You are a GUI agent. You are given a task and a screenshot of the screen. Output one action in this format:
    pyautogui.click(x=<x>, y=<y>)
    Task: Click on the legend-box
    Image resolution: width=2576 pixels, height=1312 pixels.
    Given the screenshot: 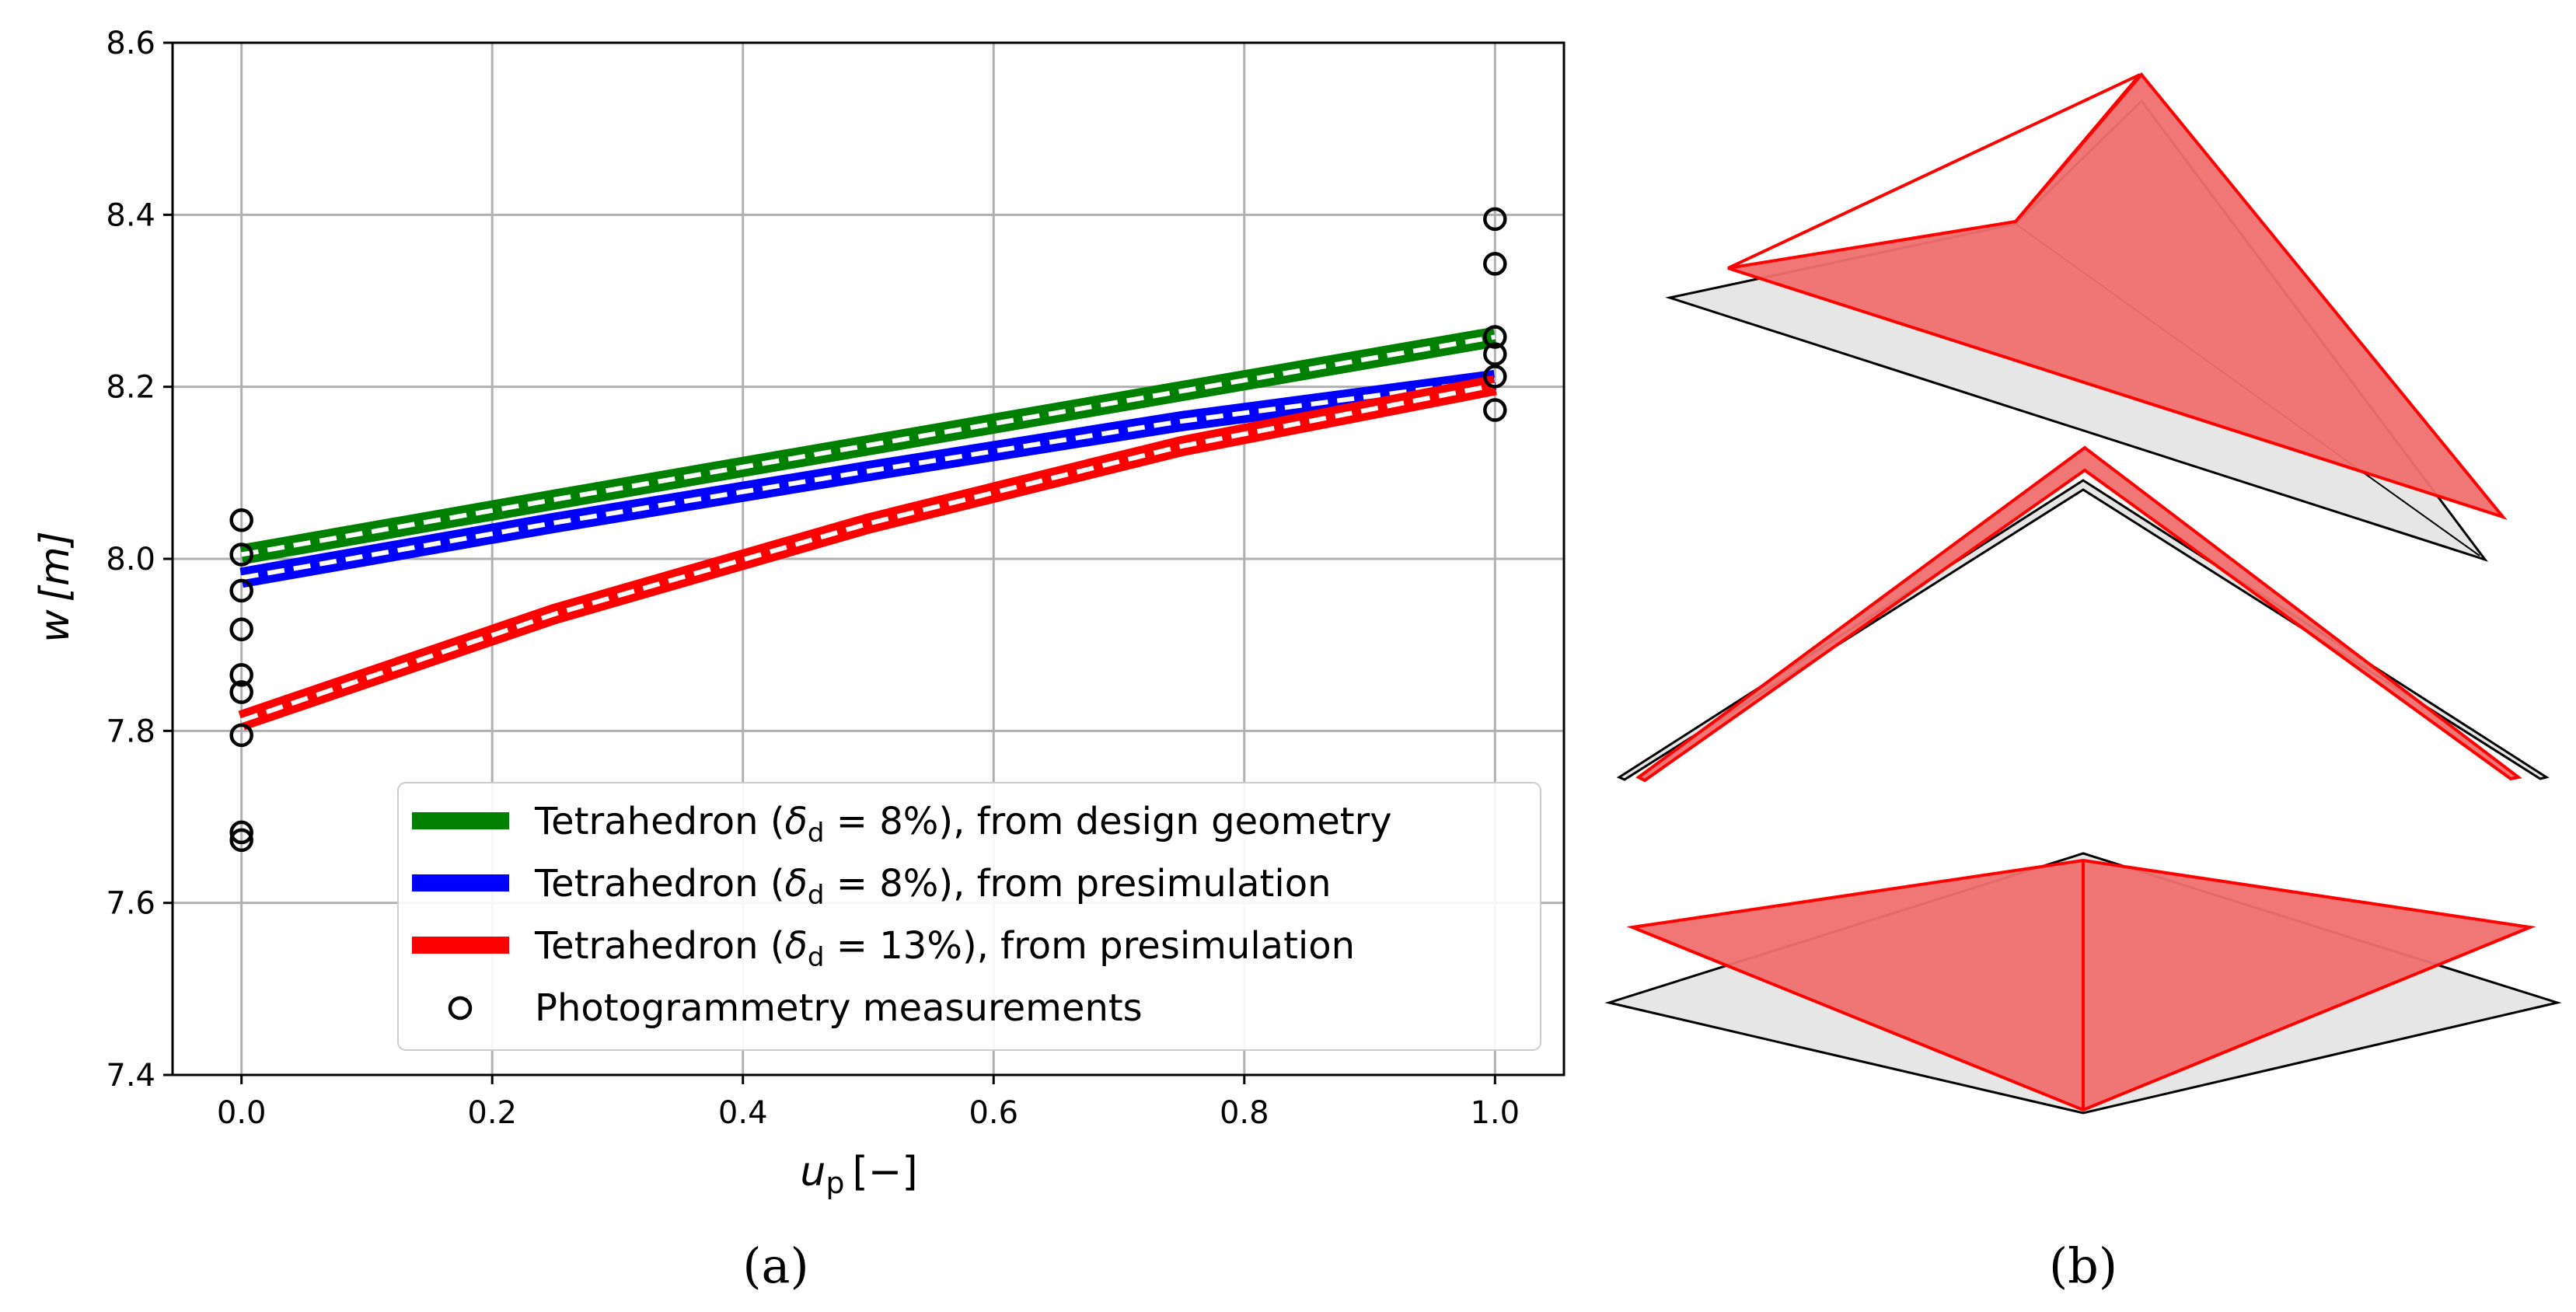 What is the action you would take?
    pyautogui.click(x=969, y=916)
    